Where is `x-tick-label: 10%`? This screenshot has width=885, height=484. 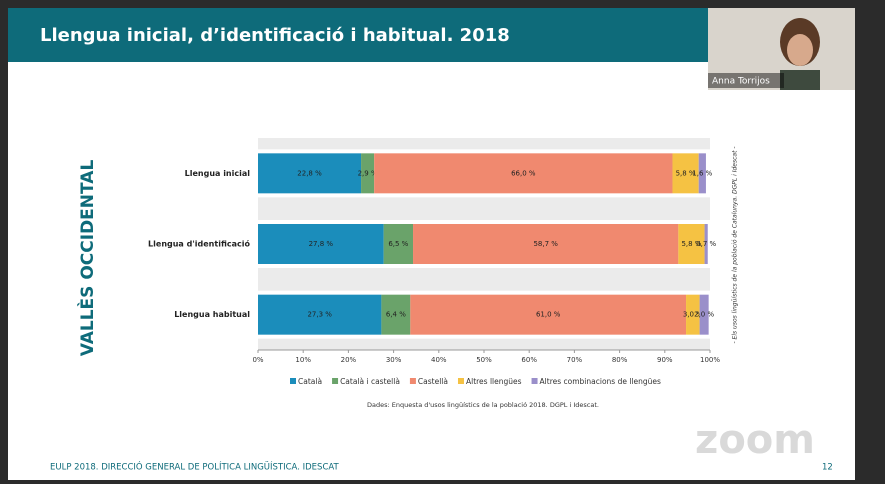 x-tick-label: 10% is located at coordinates (303, 360).